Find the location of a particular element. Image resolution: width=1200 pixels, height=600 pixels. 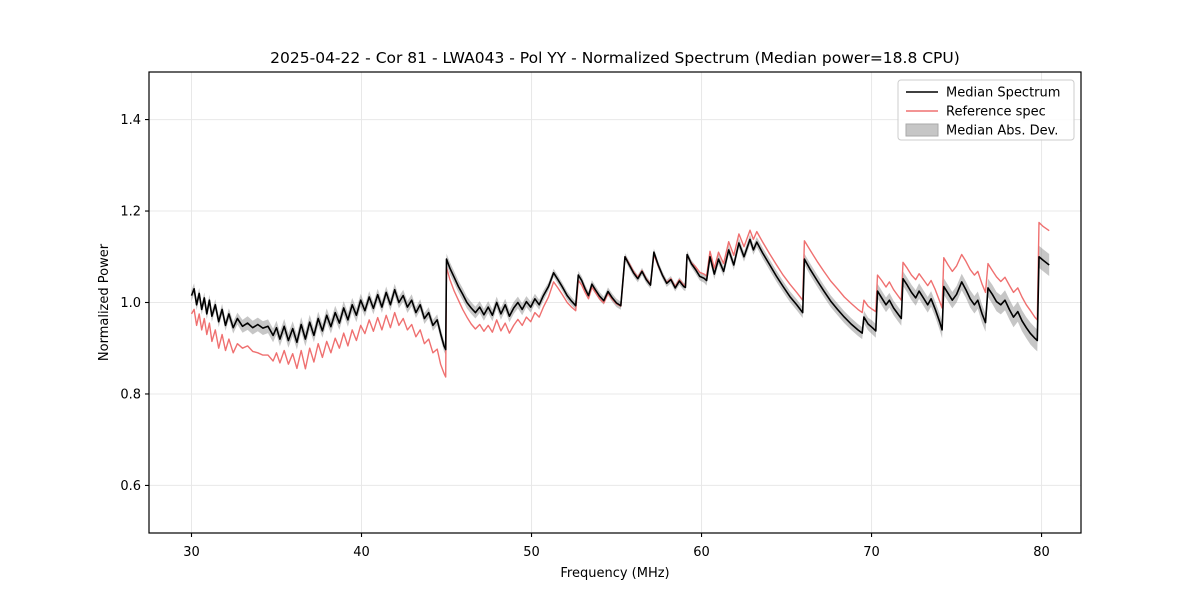

y-tick-label: 0.8 is located at coordinates (130, 394).